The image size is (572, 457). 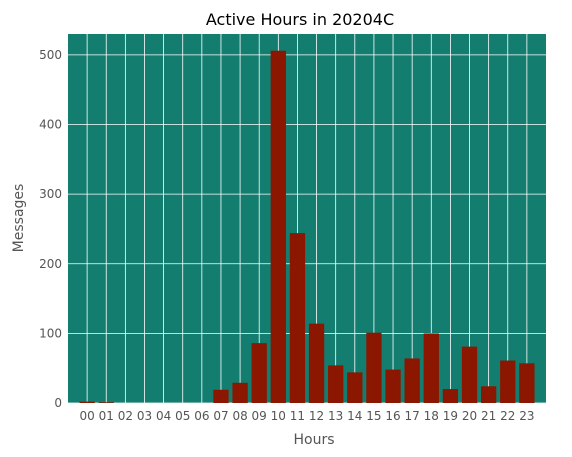 I want to click on y-tick-label: 100, so click(x=50, y=333).